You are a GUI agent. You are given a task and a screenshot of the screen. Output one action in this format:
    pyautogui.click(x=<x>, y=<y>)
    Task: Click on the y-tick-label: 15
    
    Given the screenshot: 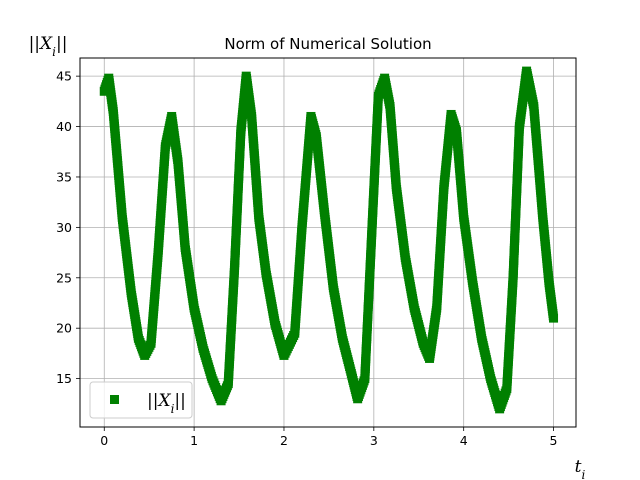 What is the action you would take?
    pyautogui.click(x=64, y=378)
    